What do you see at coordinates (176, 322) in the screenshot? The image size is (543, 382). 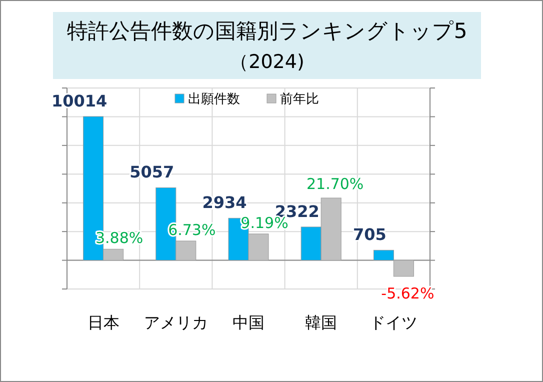 I see `x-tick-label: アメリカ` at bounding box center [176, 322].